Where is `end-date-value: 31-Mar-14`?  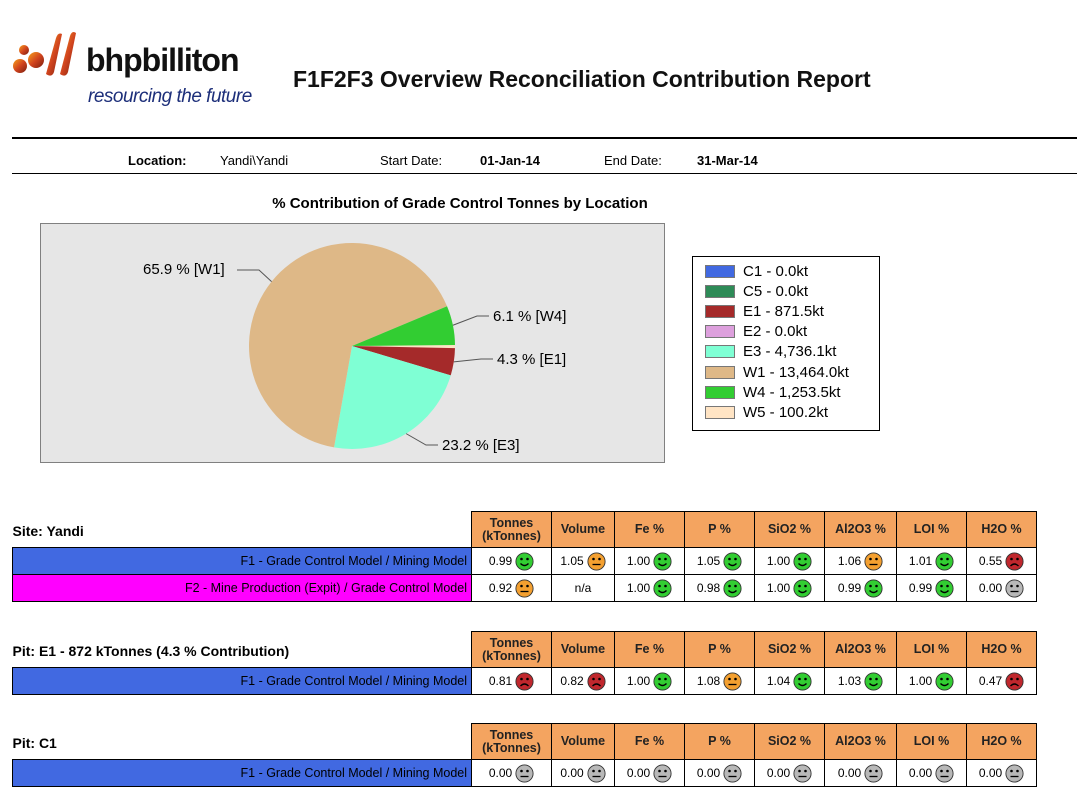
end-date-value: 31-Mar-14 is located at coordinates (727, 160).